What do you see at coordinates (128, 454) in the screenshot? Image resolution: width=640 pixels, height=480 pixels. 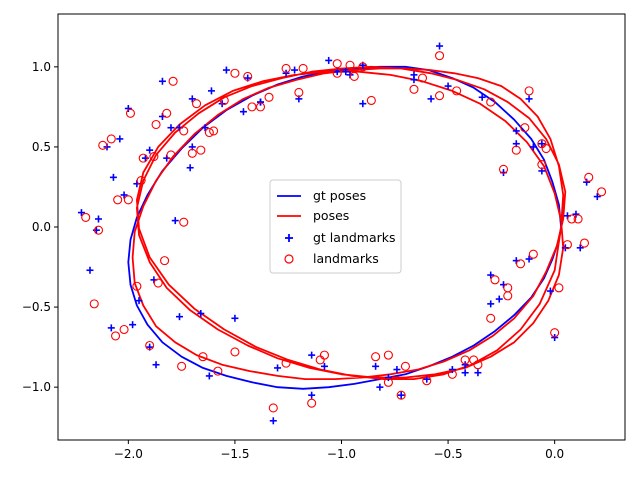 I see `x-tick-label: −2.0` at bounding box center [128, 454].